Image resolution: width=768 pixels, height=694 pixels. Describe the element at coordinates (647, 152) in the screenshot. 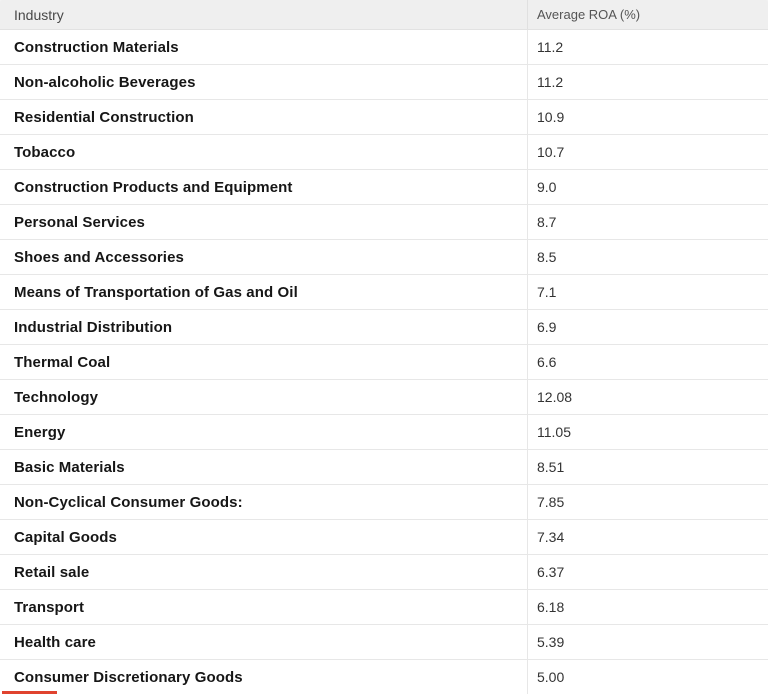

I see `roa-value-cell: 10.7` at that location.